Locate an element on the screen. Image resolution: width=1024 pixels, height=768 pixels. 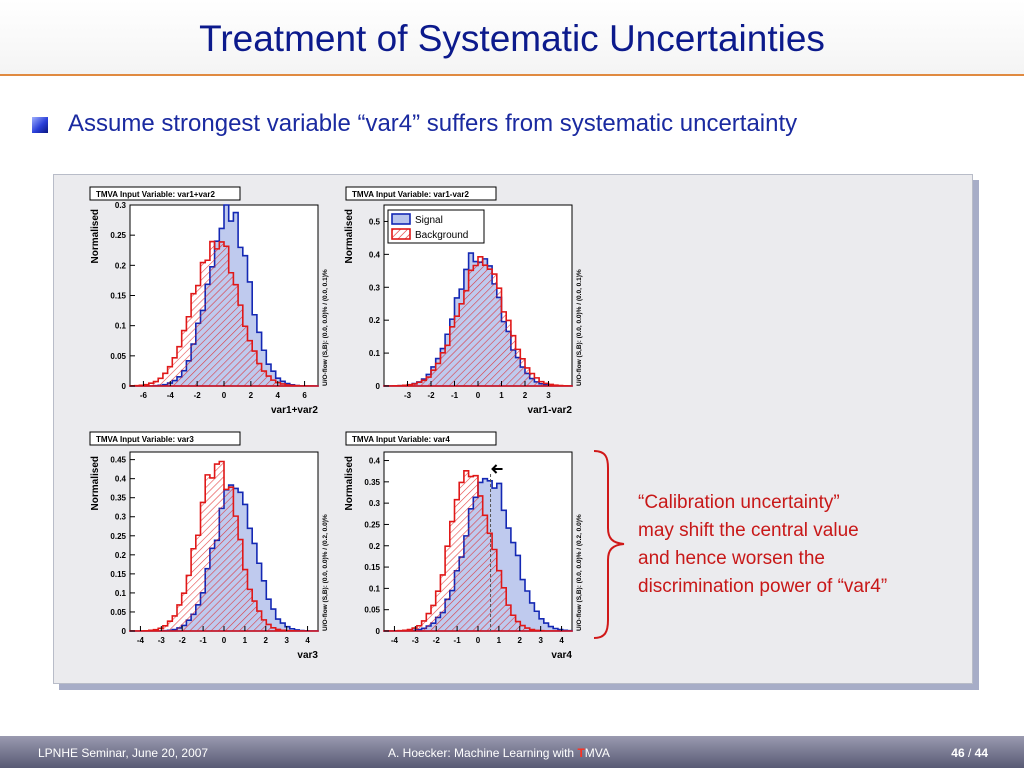
footer-author-suffix: MVA is located at coordinates (597, 753).